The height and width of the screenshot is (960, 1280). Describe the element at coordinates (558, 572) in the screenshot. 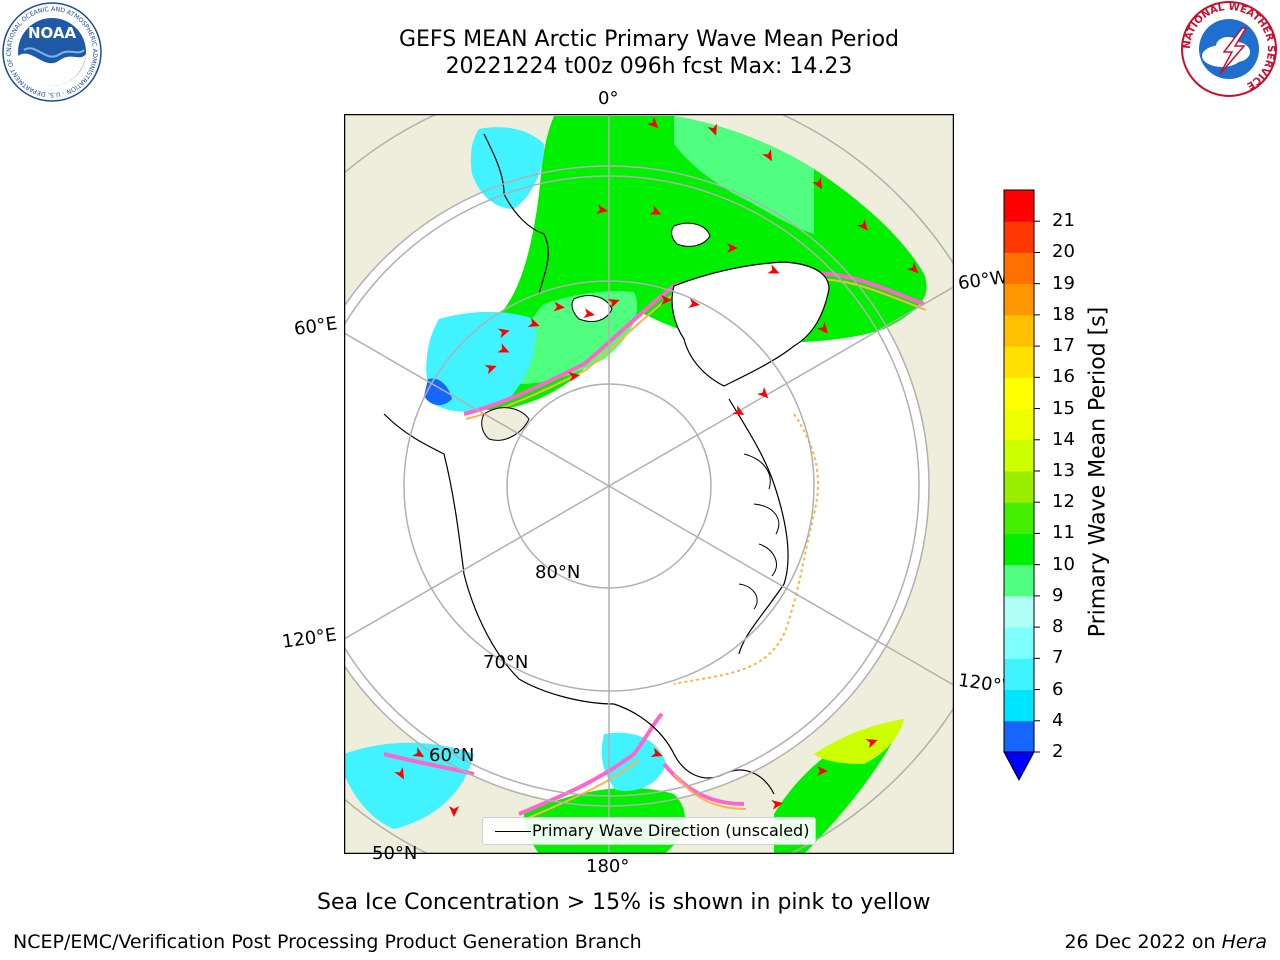

I see `latitude-label-80n: 80°N` at that location.